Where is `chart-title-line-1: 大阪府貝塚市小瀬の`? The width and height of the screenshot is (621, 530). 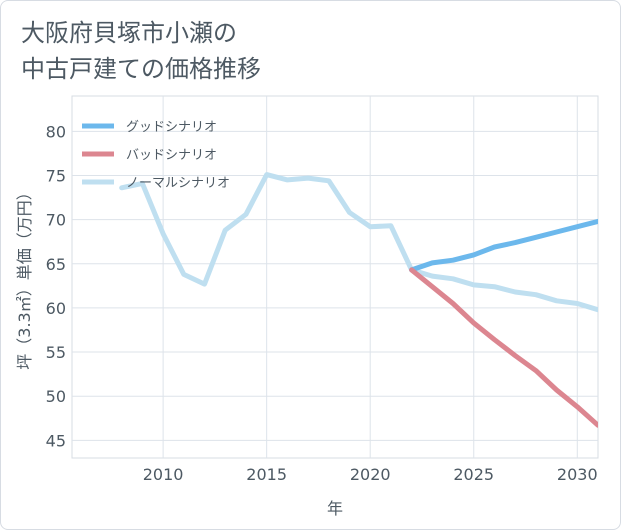 chart-title-line-1: 大阪府貝塚市小瀬の is located at coordinates (129, 33).